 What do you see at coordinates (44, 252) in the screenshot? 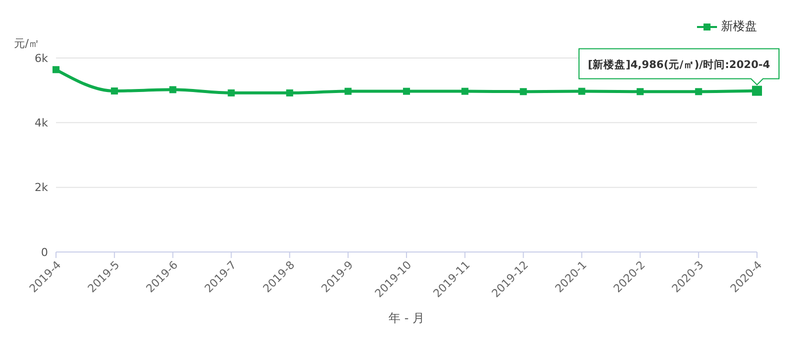
I see `y-tick-label: 0` at bounding box center [44, 252].